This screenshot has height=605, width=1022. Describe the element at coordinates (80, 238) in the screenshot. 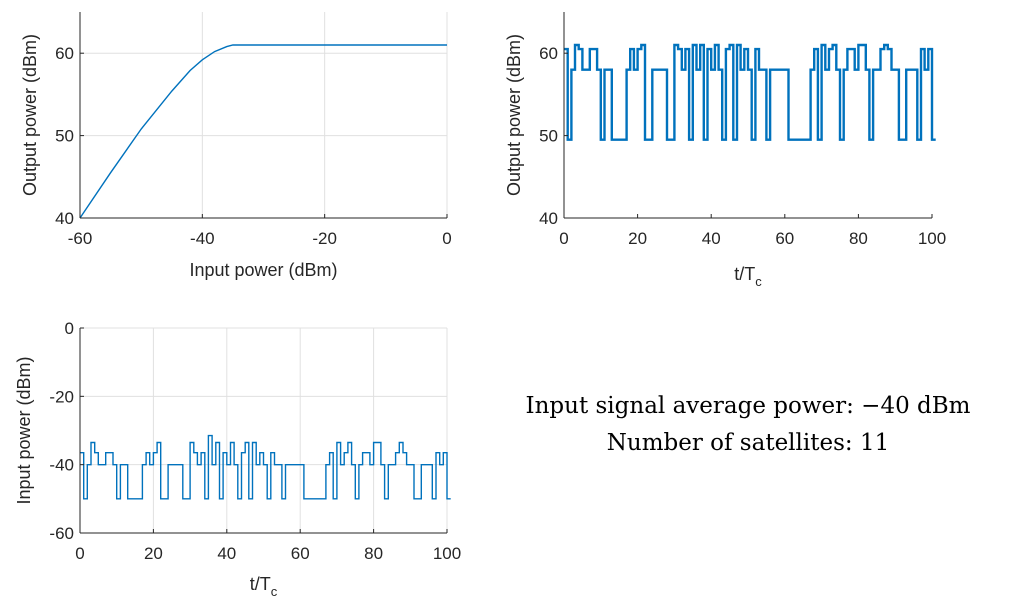

I see `x-tick-label: -60` at that location.